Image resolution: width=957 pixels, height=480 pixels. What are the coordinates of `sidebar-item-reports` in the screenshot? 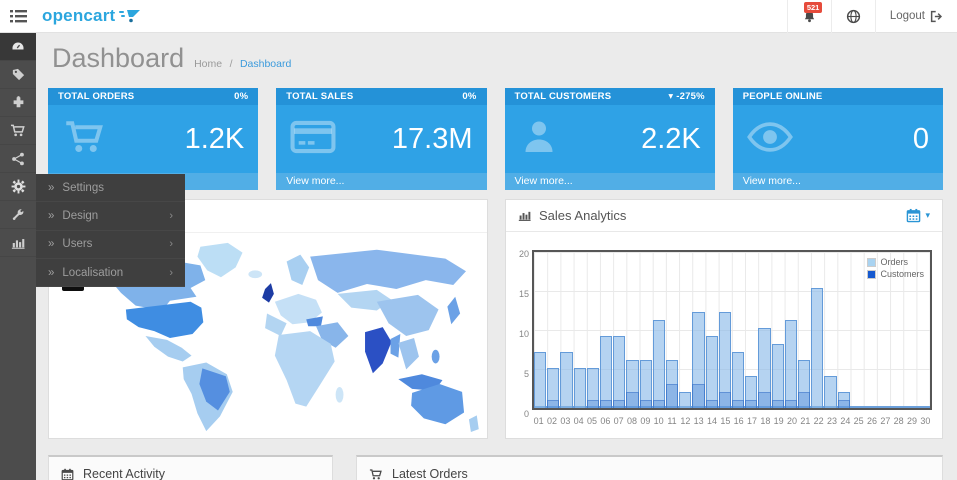 It's located at (18, 243).